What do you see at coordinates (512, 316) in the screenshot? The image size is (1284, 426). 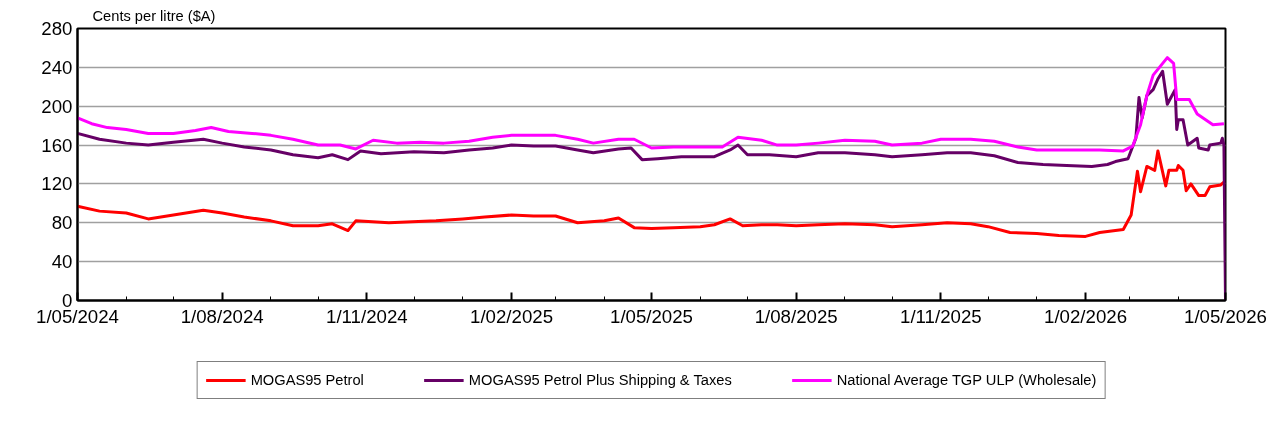 I see `x-tick-label: 1/02/2025` at bounding box center [512, 316].